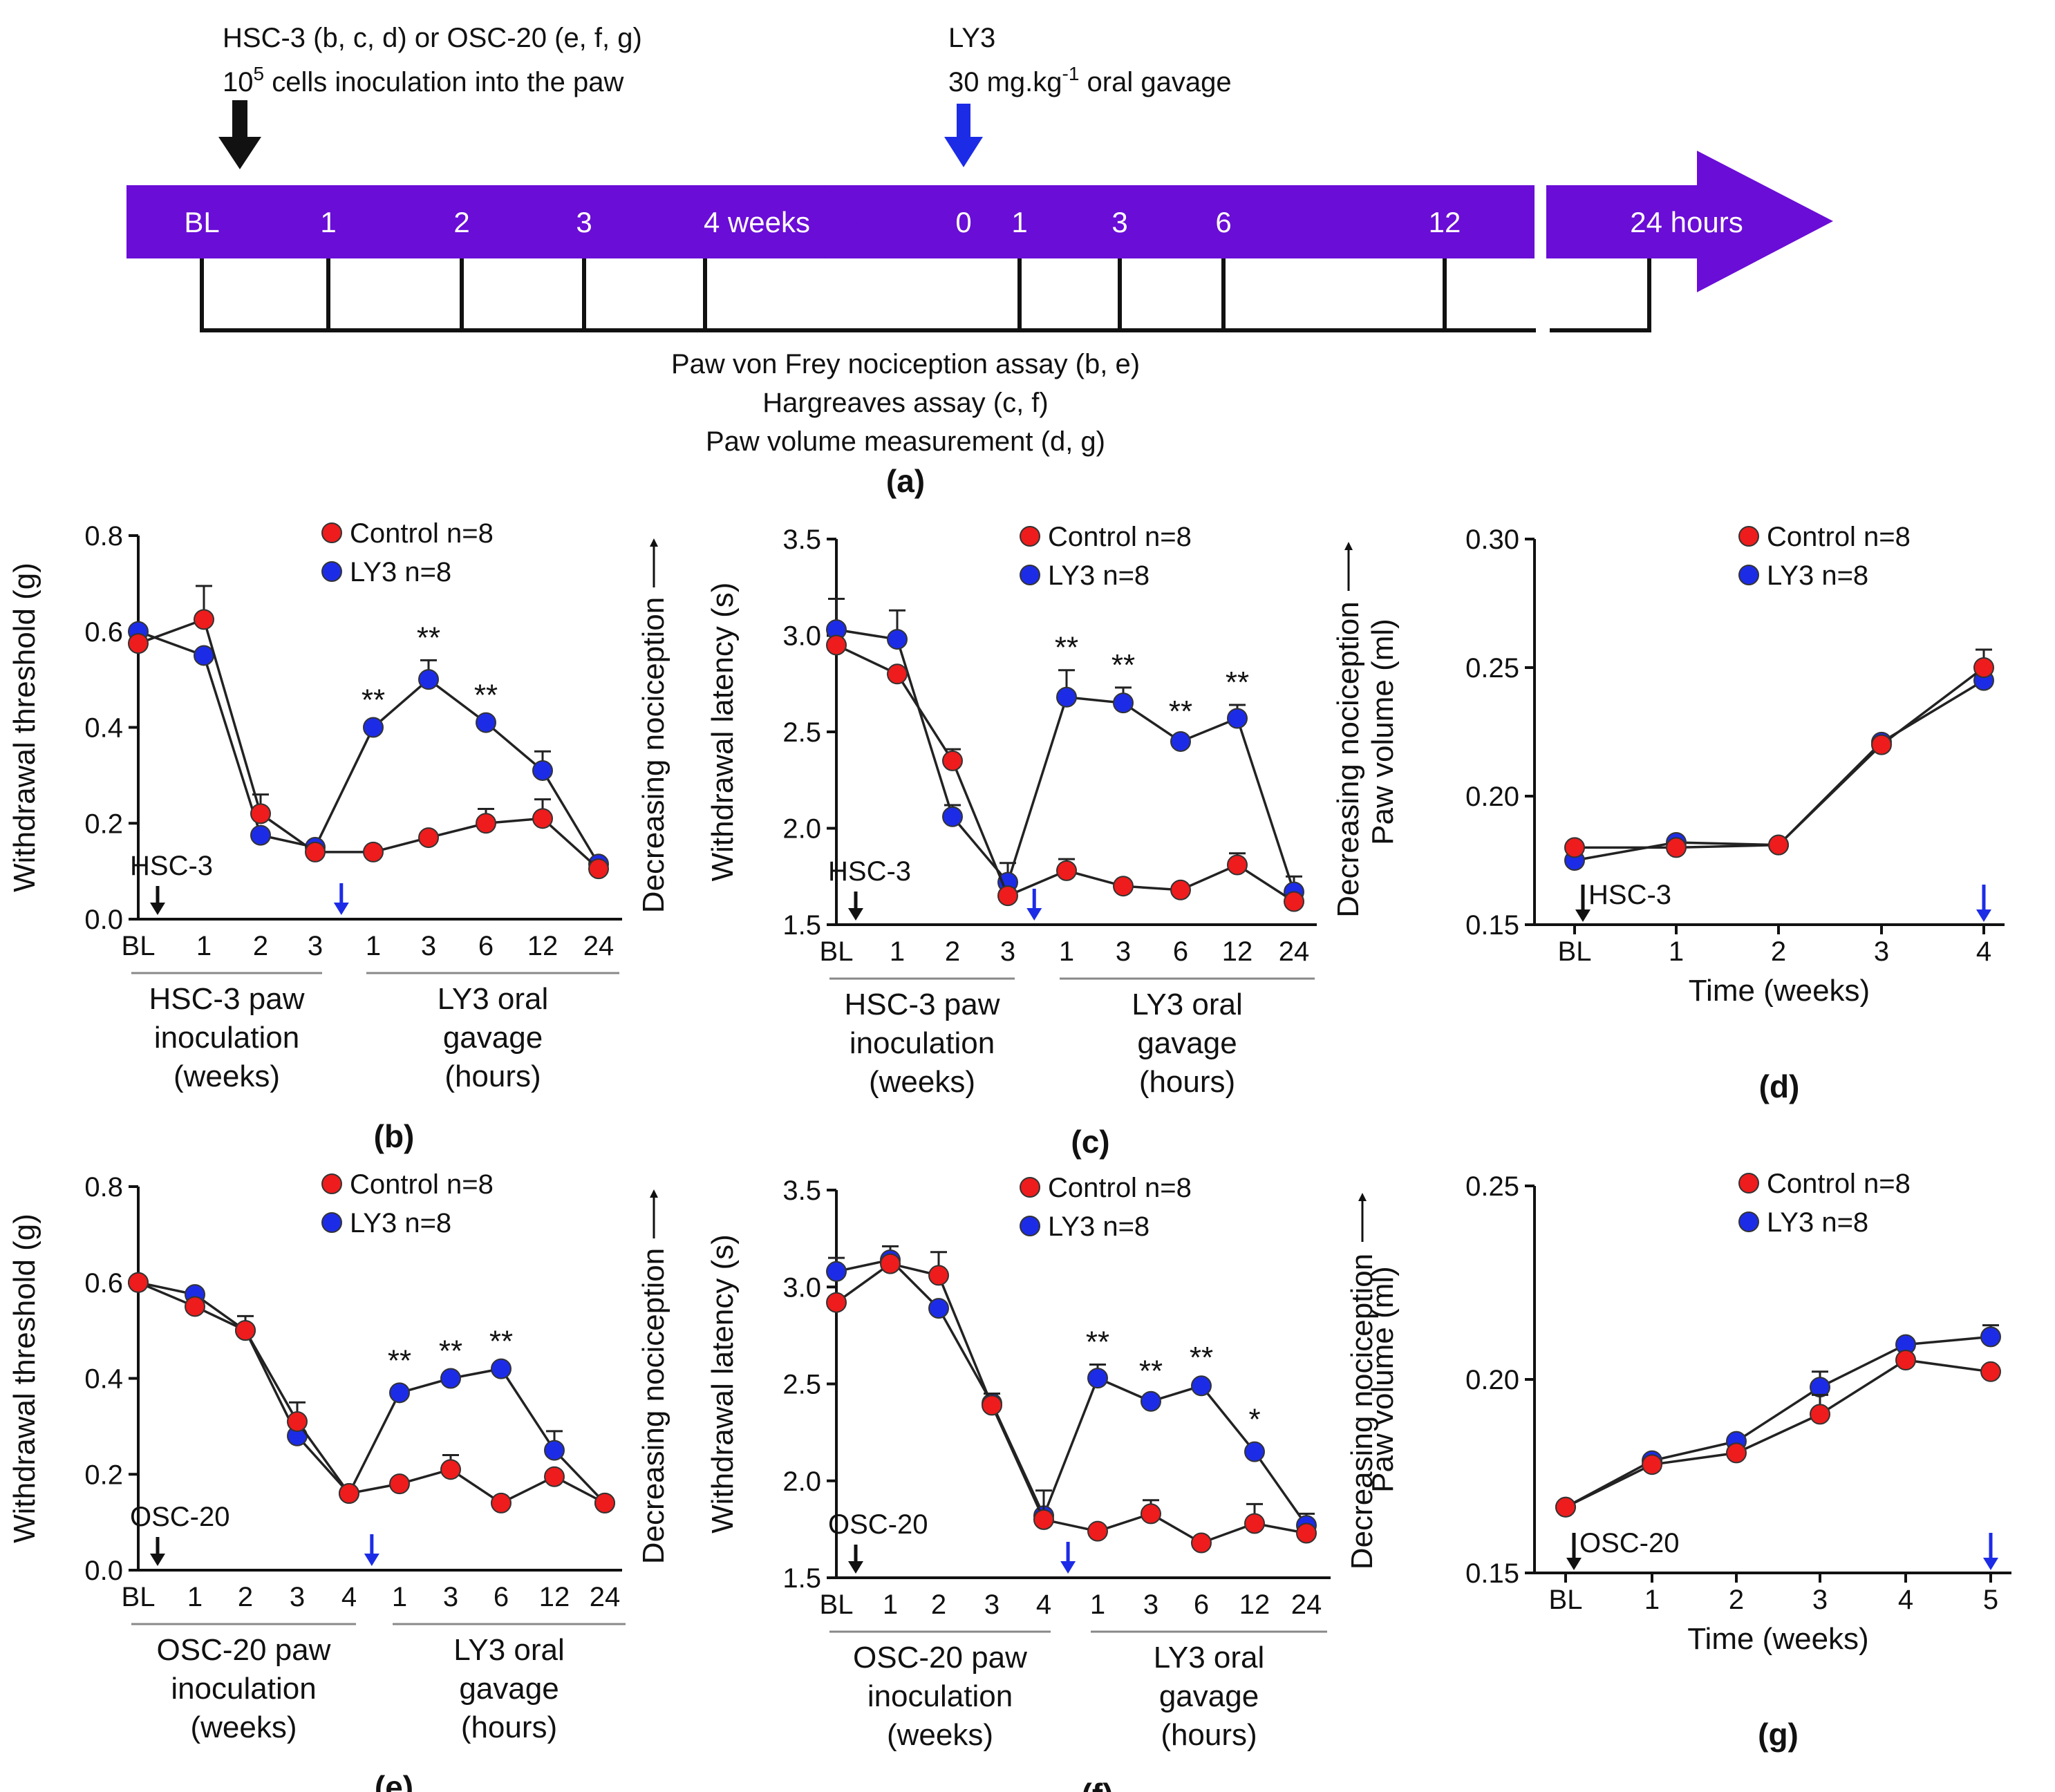  I want to click on chart-c-xtick-label: 12, so click(1237, 952).